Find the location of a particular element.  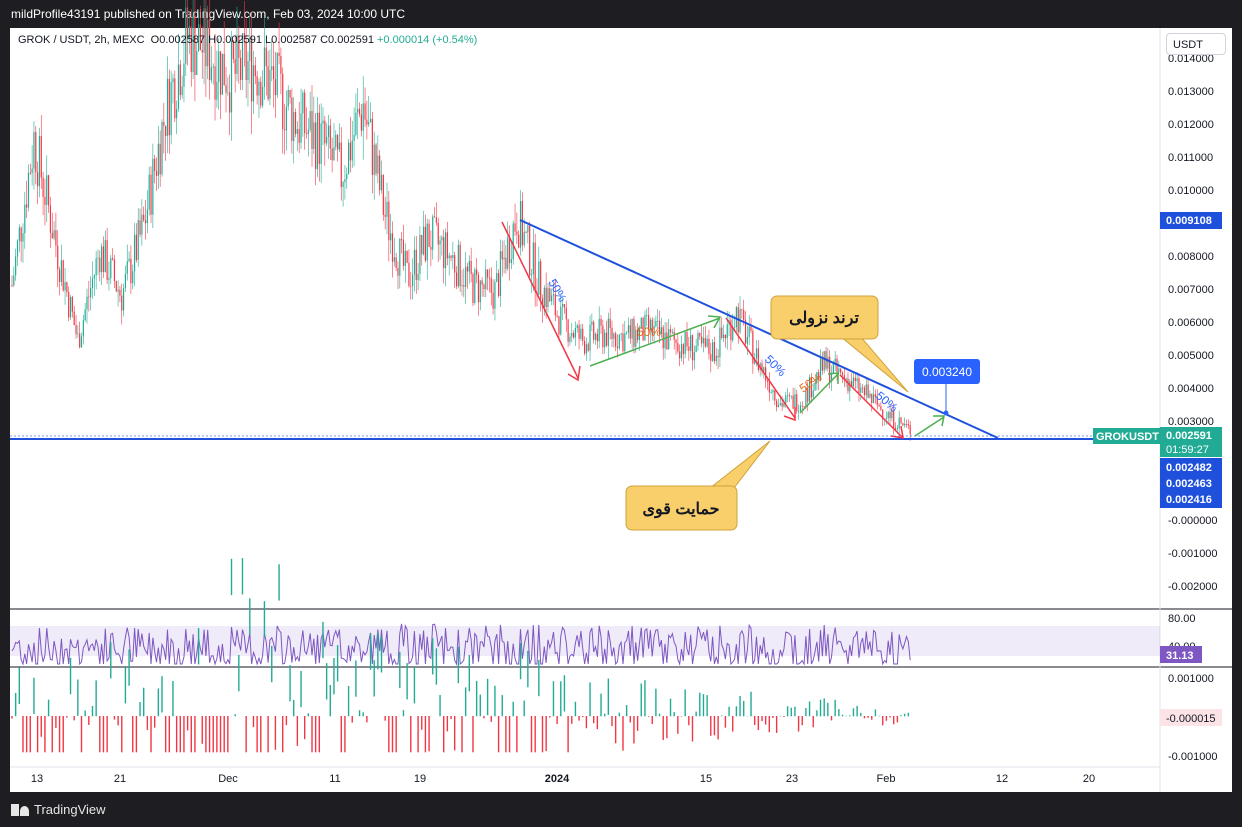

green-arrows is located at coordinates (767, 376).